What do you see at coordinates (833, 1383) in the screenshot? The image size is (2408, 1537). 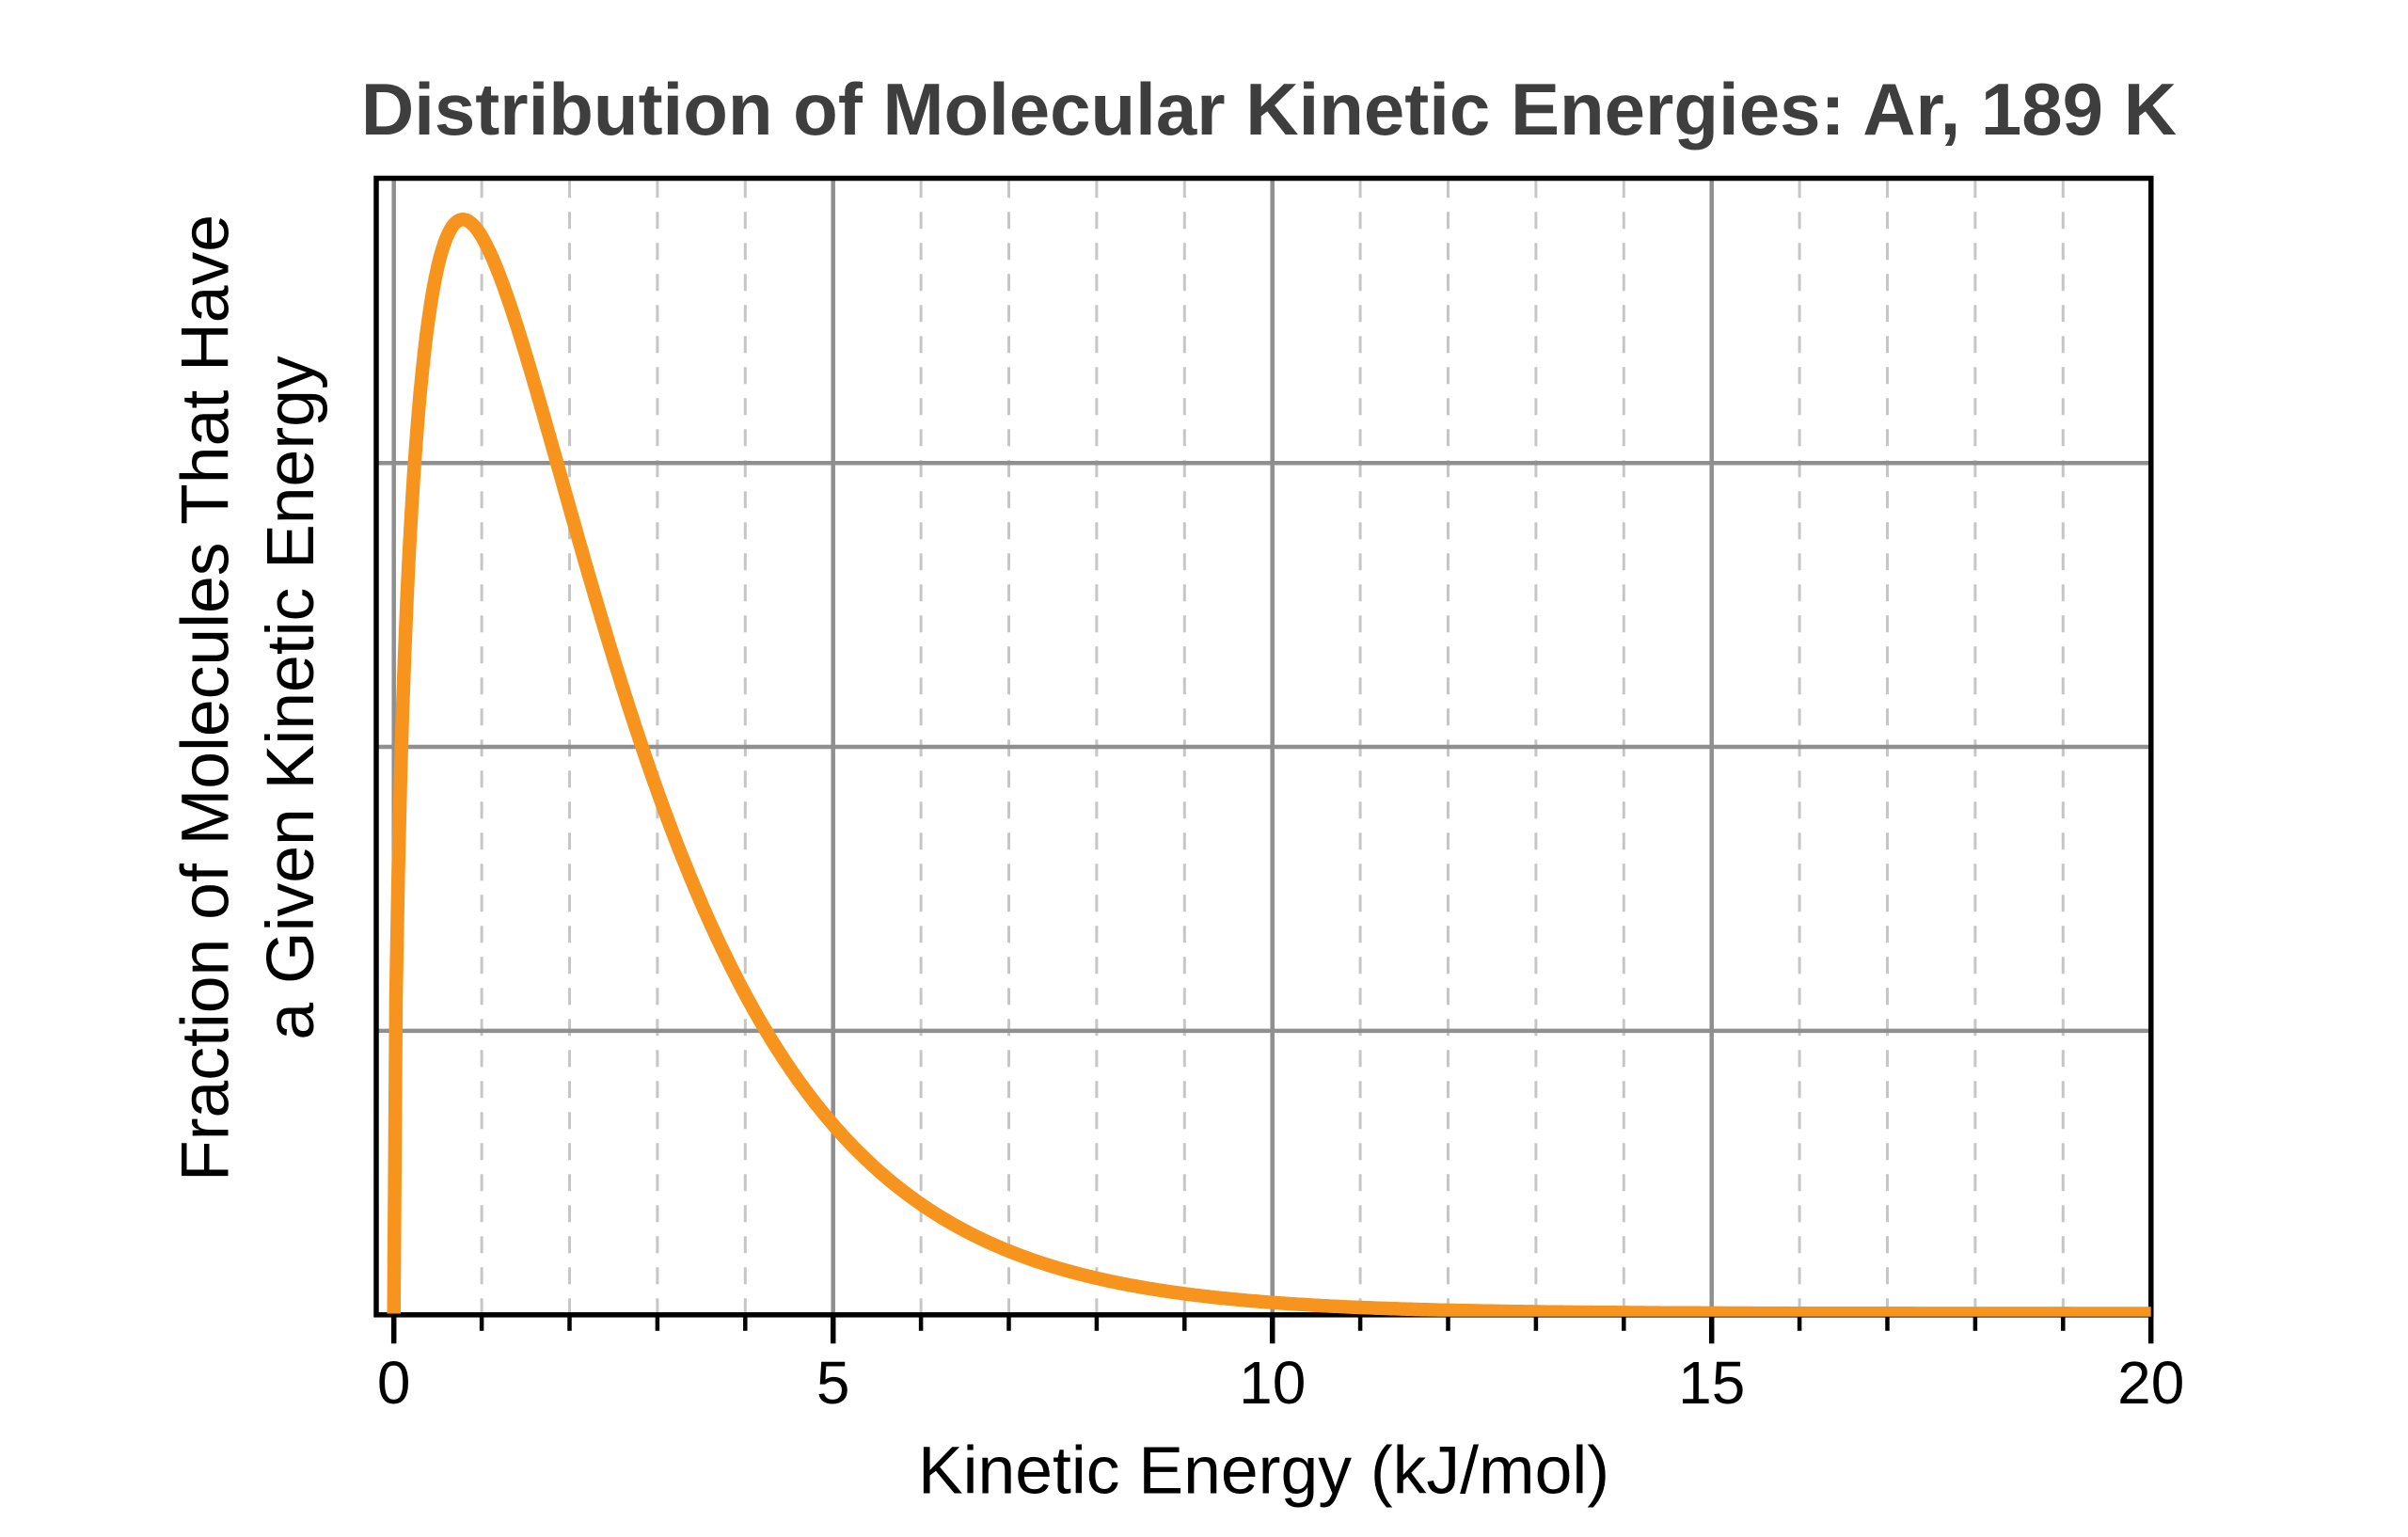 I see `svg-text: 5` at bounding box center [833, 1383].